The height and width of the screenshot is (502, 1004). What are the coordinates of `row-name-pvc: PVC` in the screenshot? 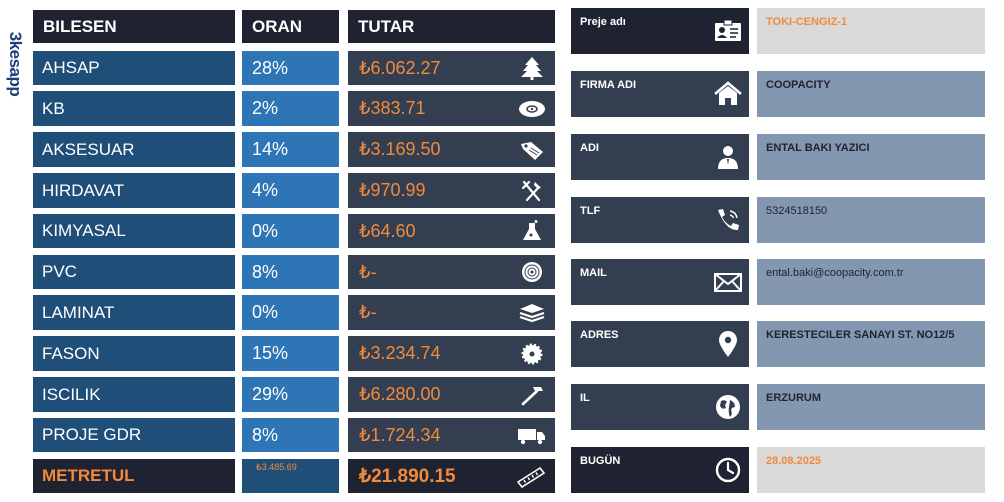 It's located at (134, 272).